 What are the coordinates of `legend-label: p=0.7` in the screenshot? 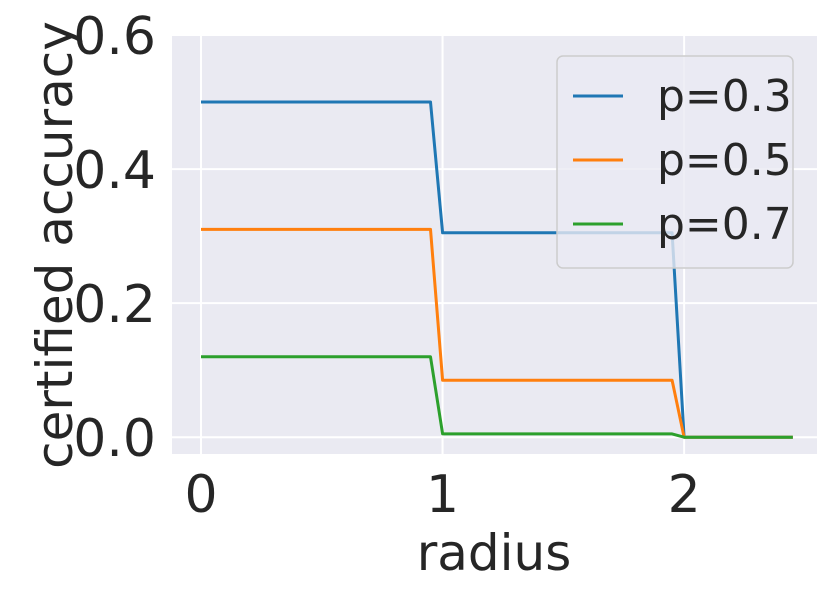 It's located at (724, 224).